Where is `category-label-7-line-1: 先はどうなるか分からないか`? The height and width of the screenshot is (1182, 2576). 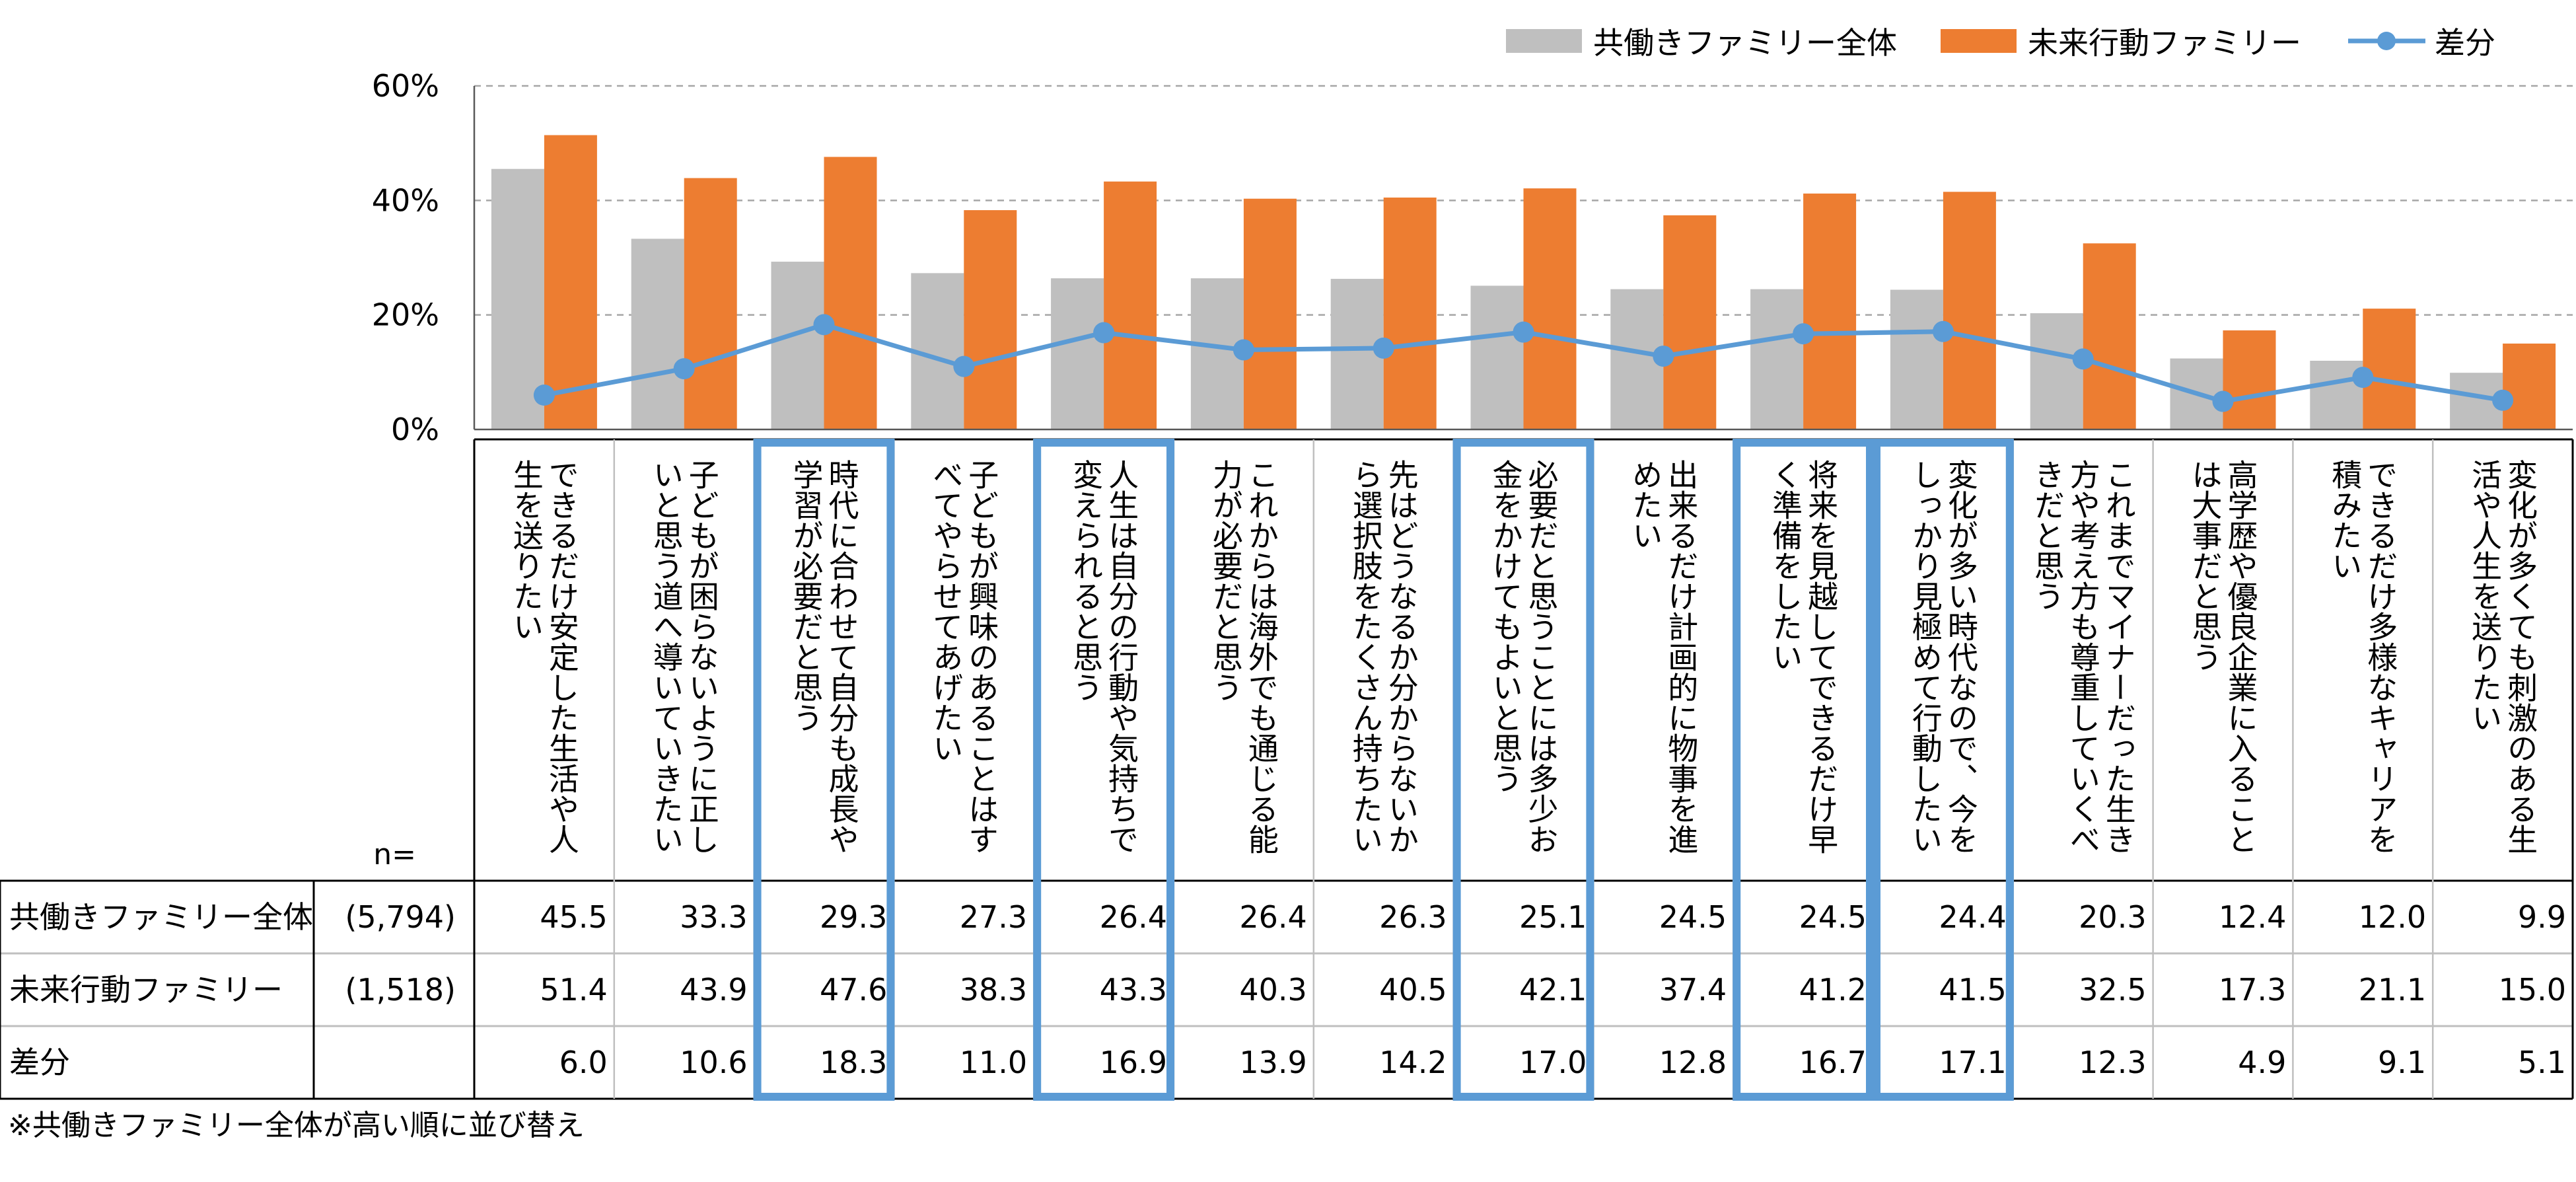
category-label-7-line-1: 先はどうなるか分からないか is located at coordinates (1401, 656).